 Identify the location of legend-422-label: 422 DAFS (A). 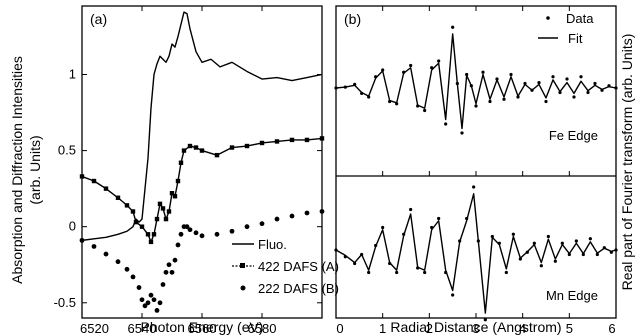
(298, 266).